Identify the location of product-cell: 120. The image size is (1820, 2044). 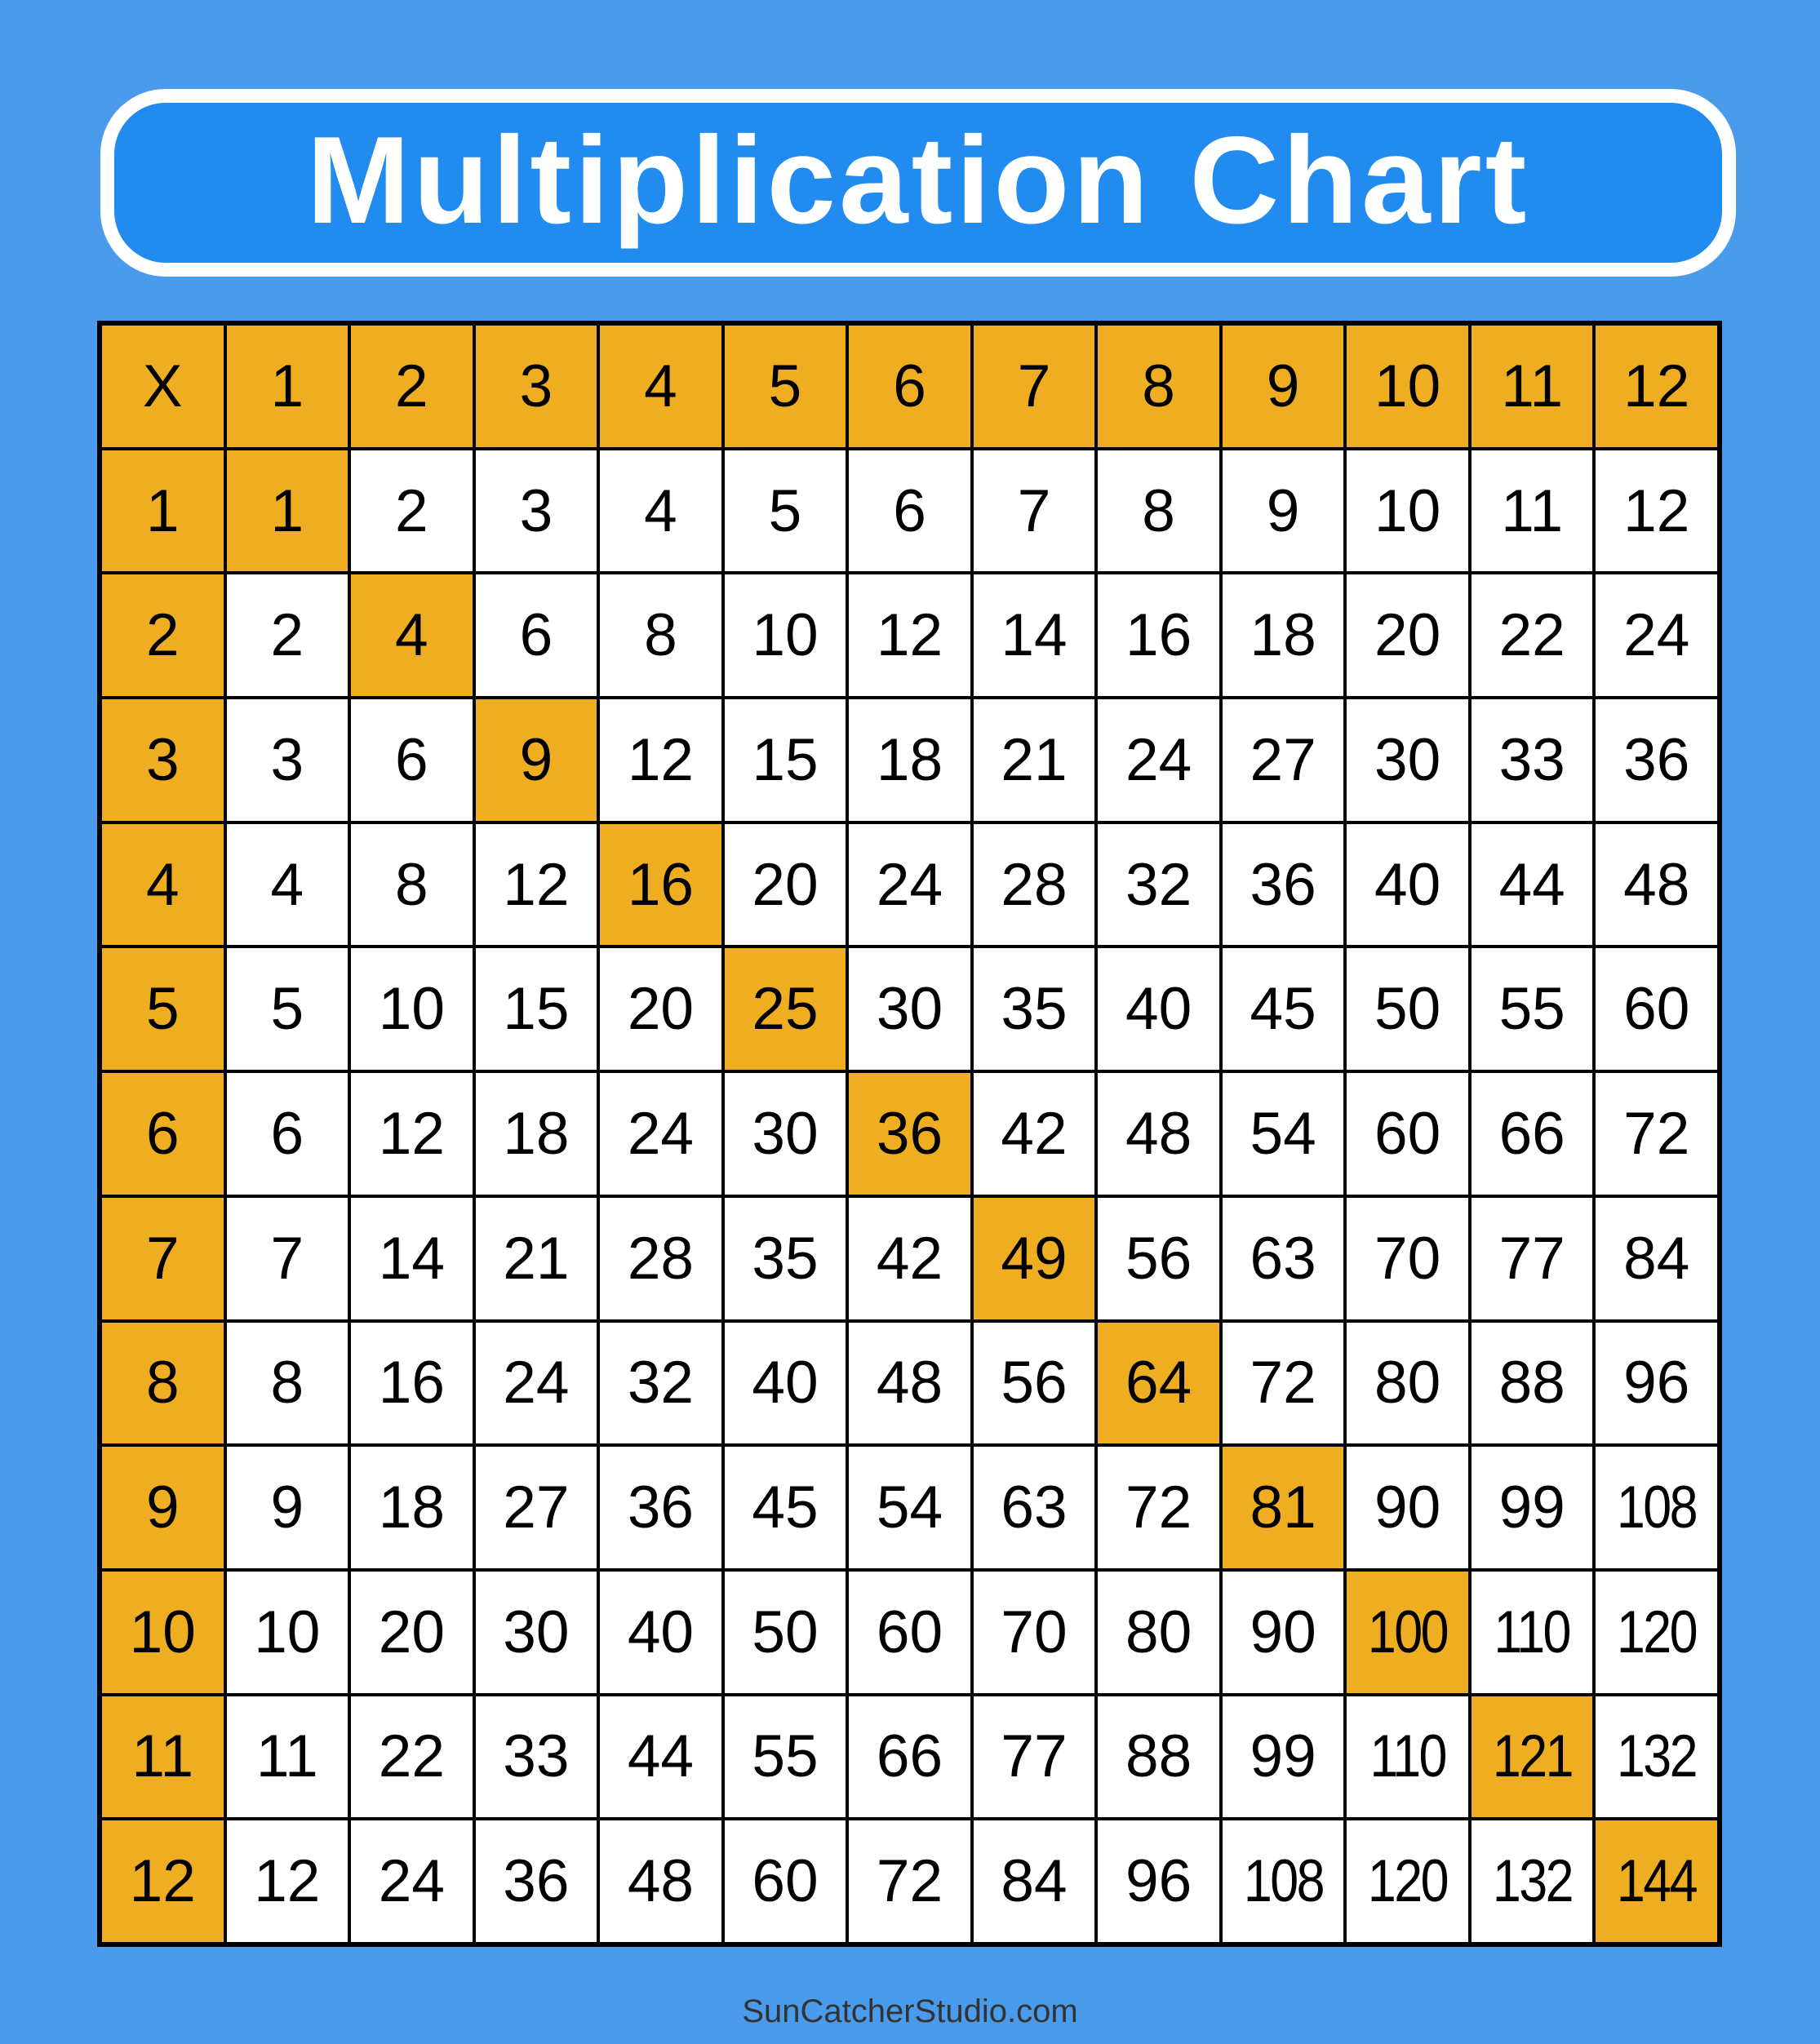
(1407, 1881).